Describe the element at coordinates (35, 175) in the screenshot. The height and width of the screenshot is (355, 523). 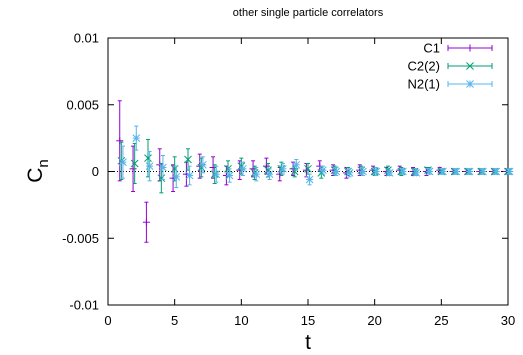
I see `y-axis-title-main: C` at that location.